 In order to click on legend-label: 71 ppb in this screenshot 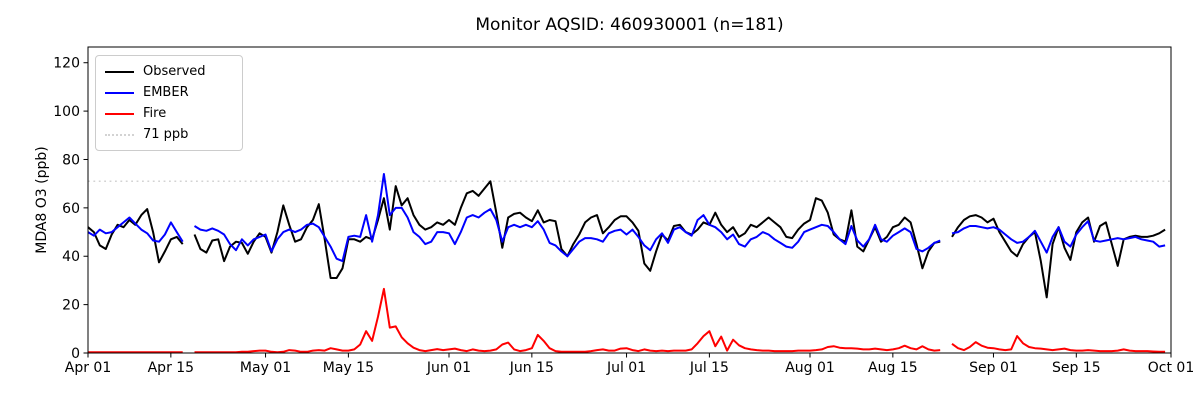, I will do `click(166, 134)`.